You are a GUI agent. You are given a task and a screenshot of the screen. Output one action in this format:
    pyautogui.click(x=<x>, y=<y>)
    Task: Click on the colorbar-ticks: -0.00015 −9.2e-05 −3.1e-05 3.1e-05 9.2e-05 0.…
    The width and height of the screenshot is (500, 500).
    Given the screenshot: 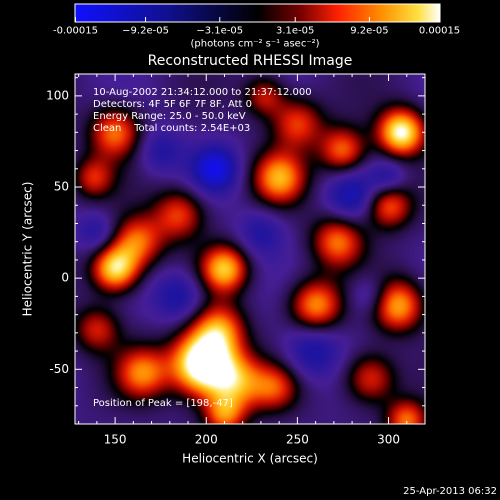 What is the action you would take?
    pyautogui.click(x=256, y=26)
    